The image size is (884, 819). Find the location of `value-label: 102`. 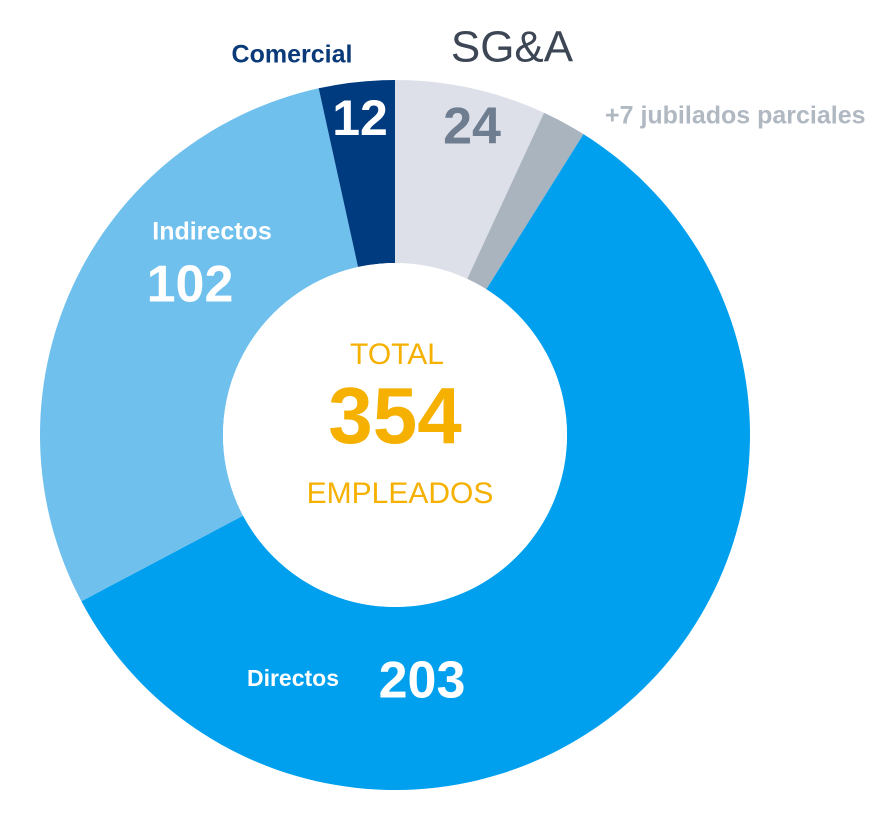

value-label: 102 is located at coordinates (190, 285).